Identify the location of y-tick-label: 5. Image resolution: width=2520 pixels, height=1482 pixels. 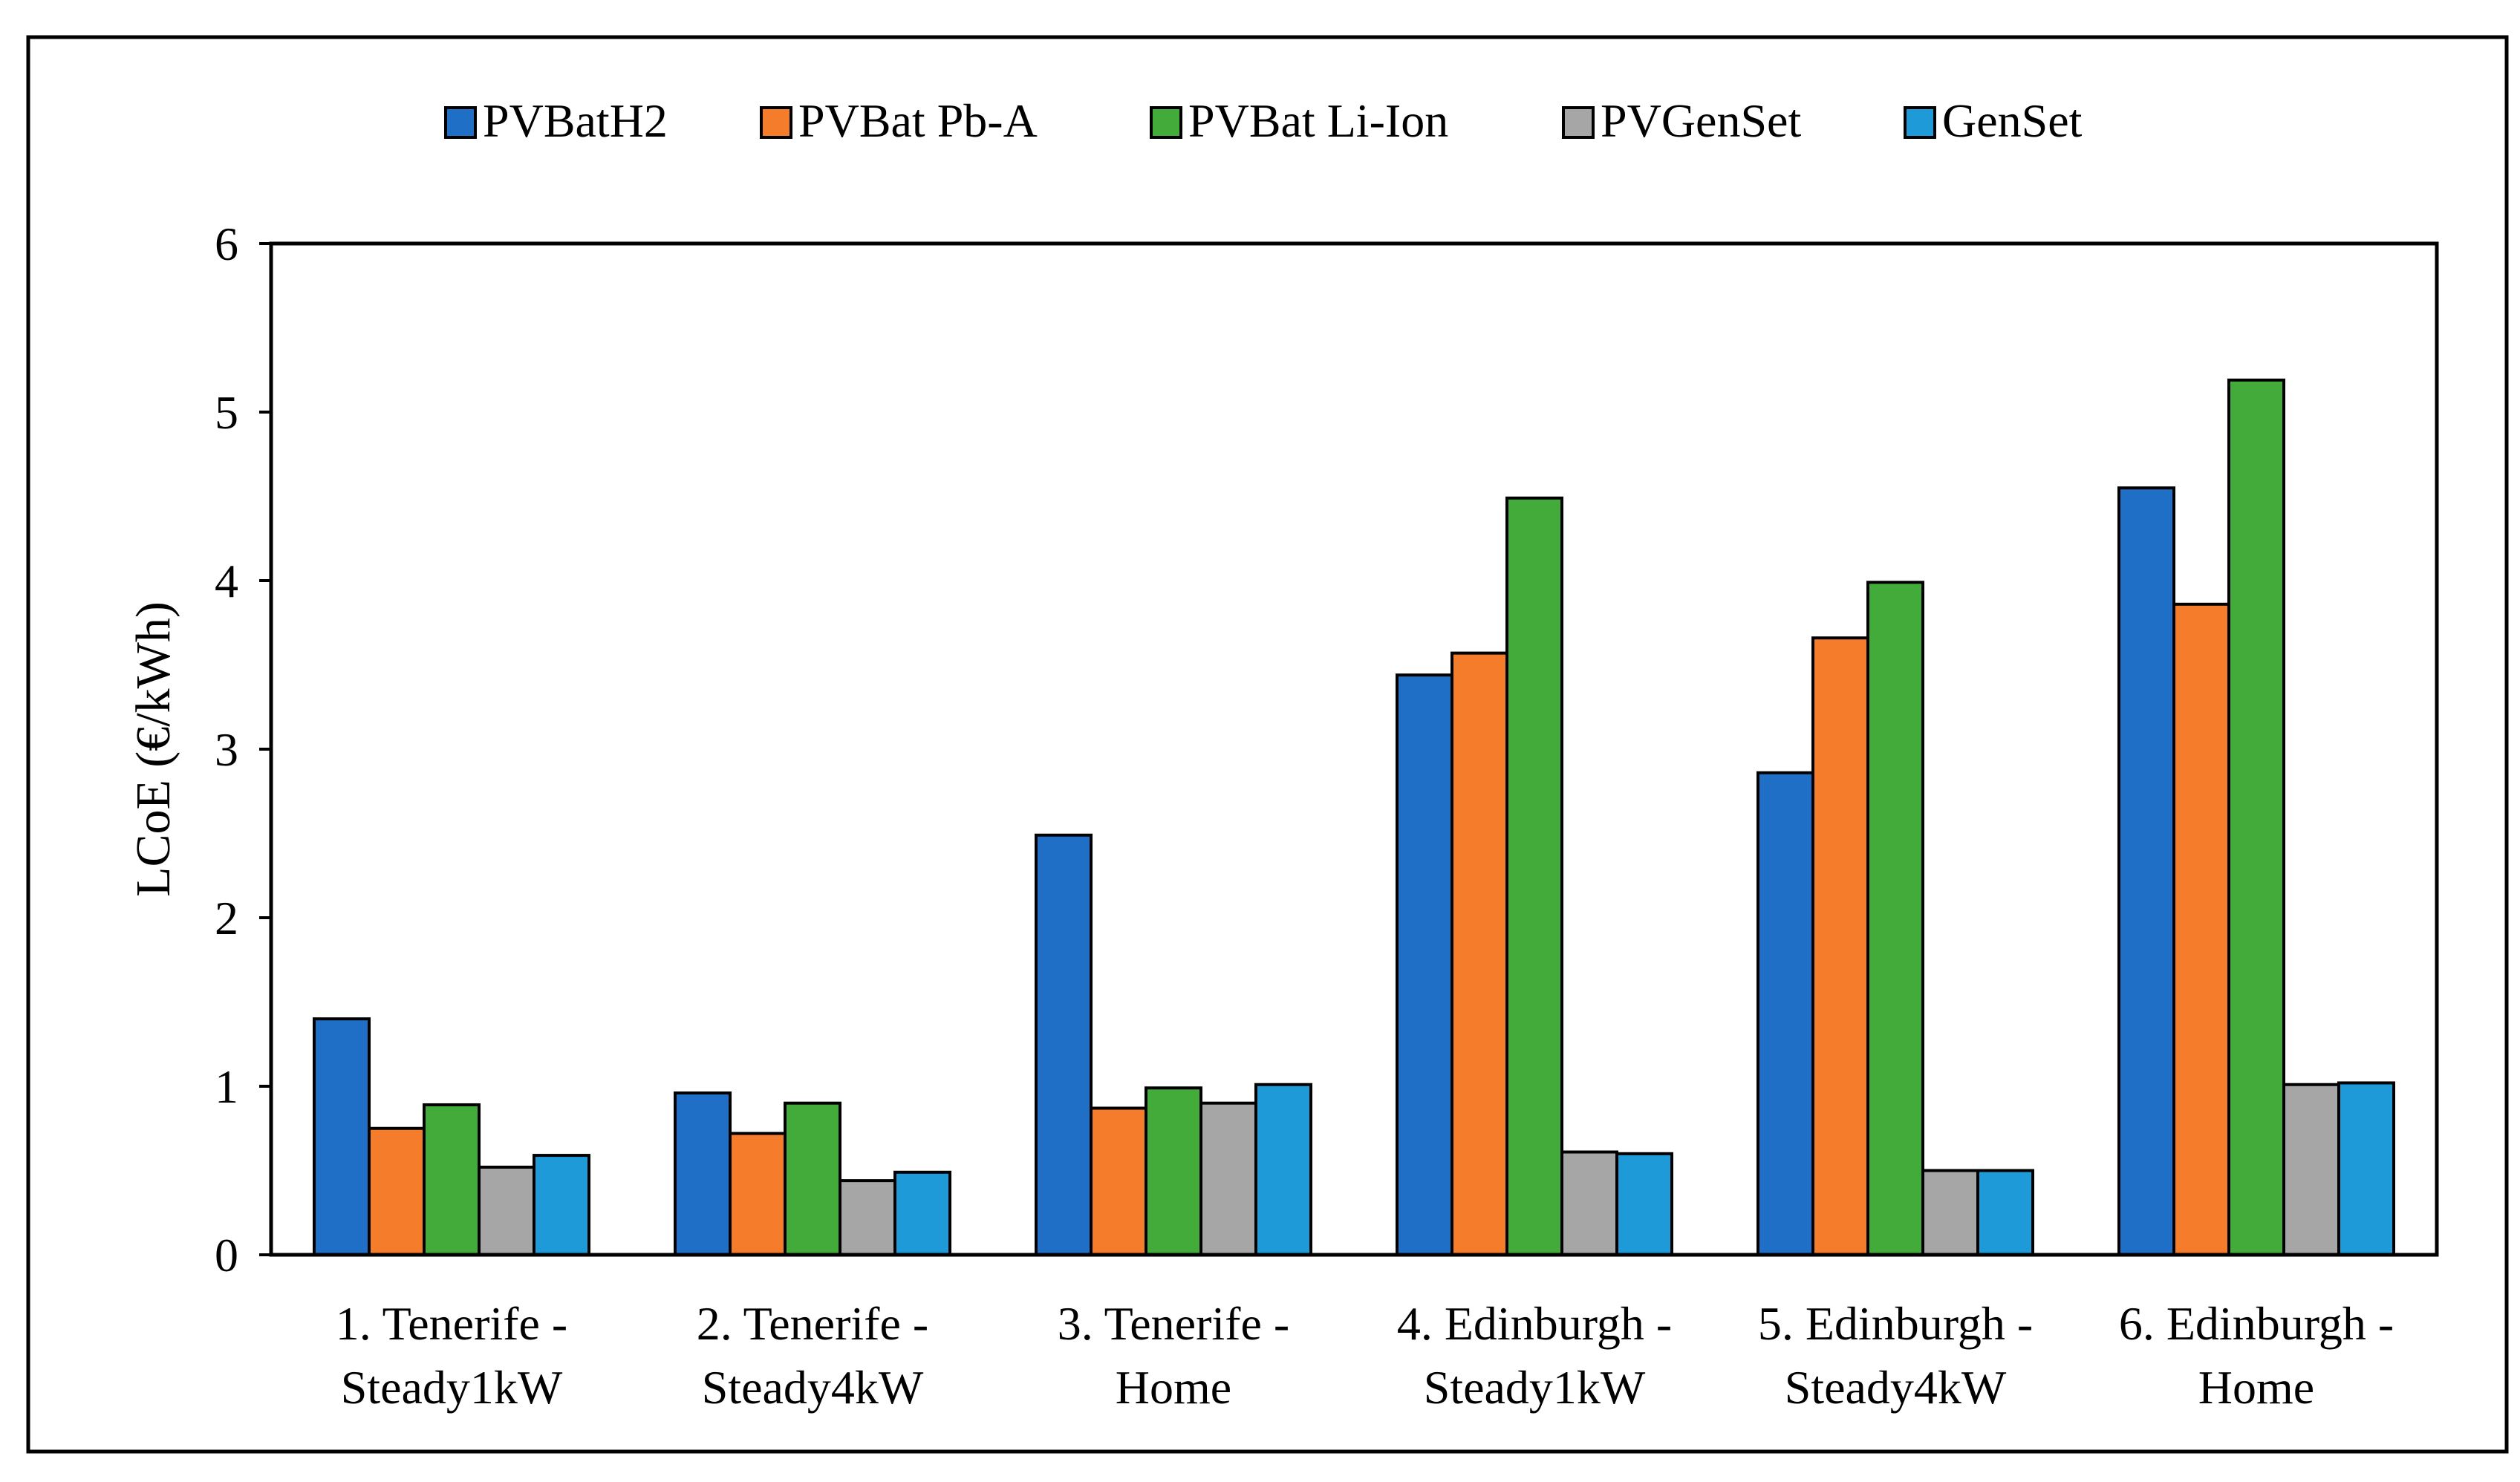
(227, 413).